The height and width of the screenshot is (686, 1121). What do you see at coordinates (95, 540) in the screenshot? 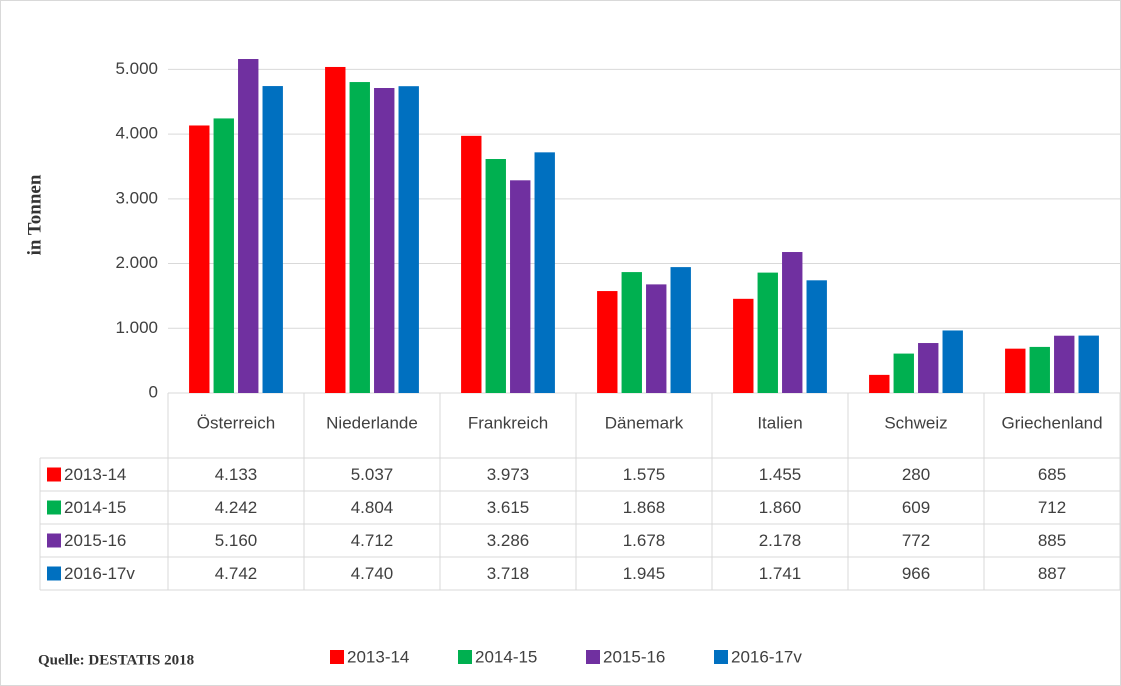
I see `table-row-label: 2015-16` at bounding box center [95, 540].